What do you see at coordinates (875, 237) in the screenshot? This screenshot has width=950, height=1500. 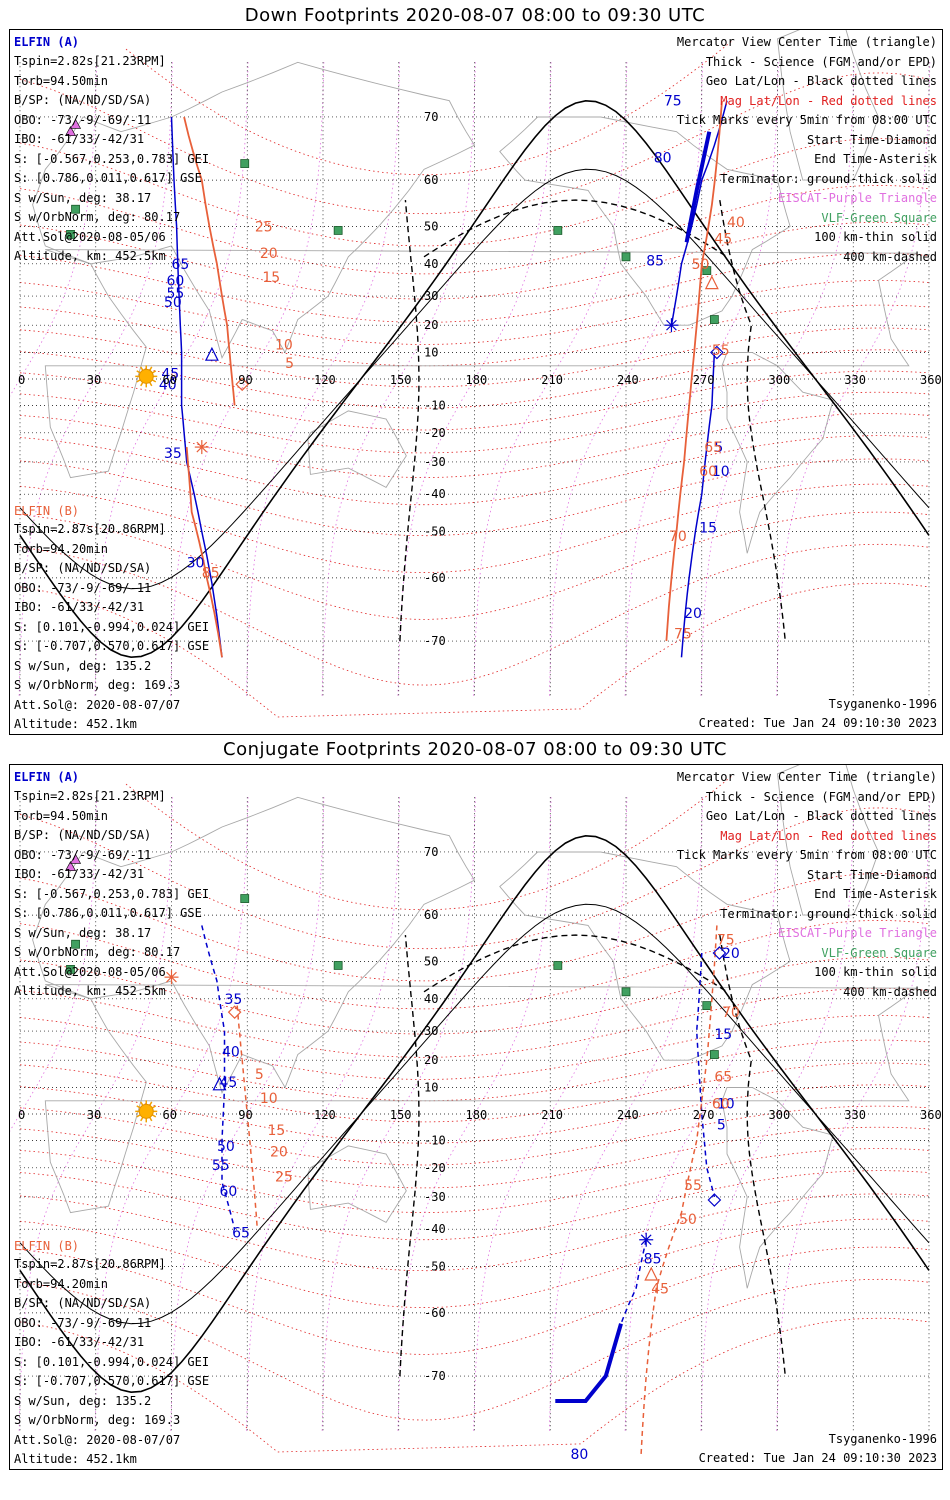 I see `legend-item: 100 km-thin solid` at bounding box center [875, 237].